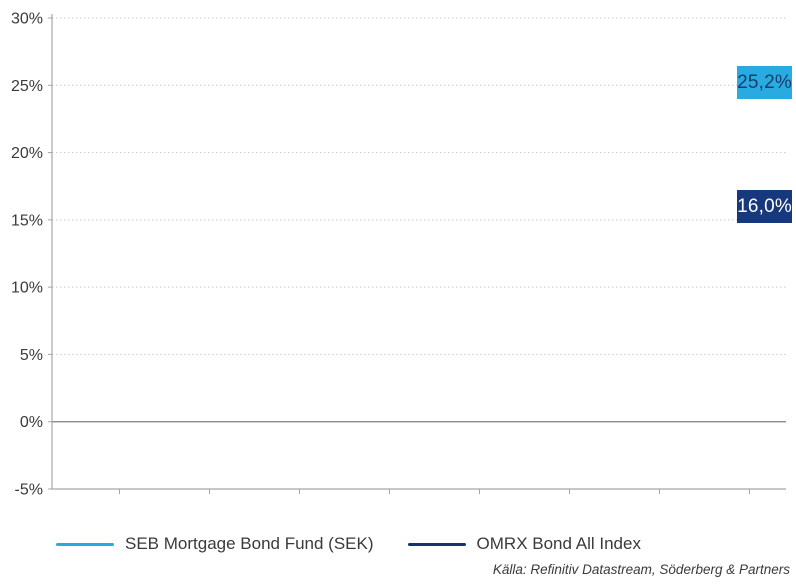  I want to click on y-tick-label: 25%, so click(27, 86).